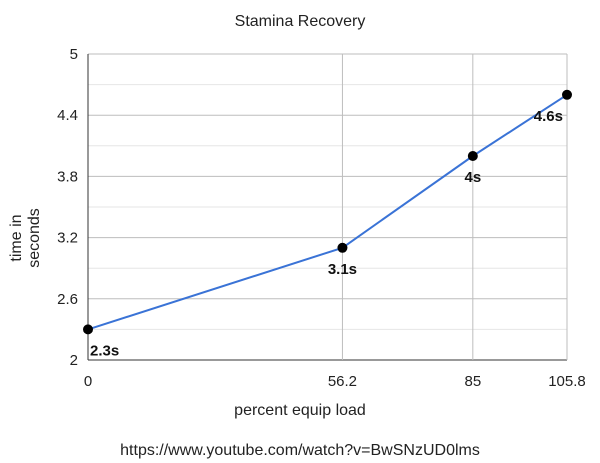  What do you see at coordinates (567, 381) in the screenshot?
I see `x-tick-label: 105.8` at bounding box center [567, 381].